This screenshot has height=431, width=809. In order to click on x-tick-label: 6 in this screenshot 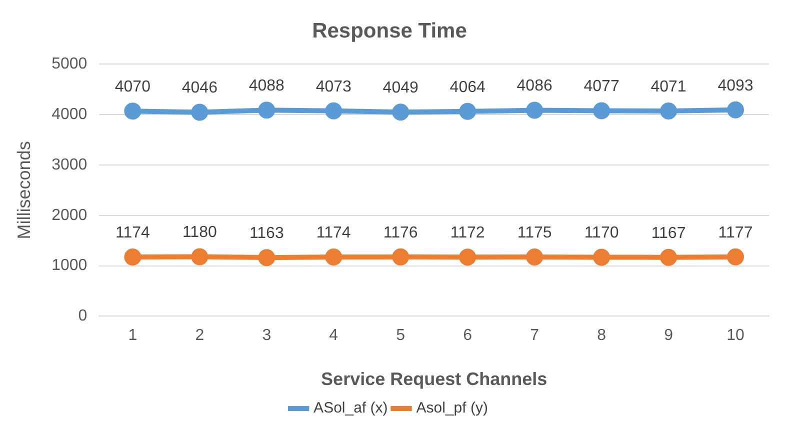, I will do `click(467, 335)`.